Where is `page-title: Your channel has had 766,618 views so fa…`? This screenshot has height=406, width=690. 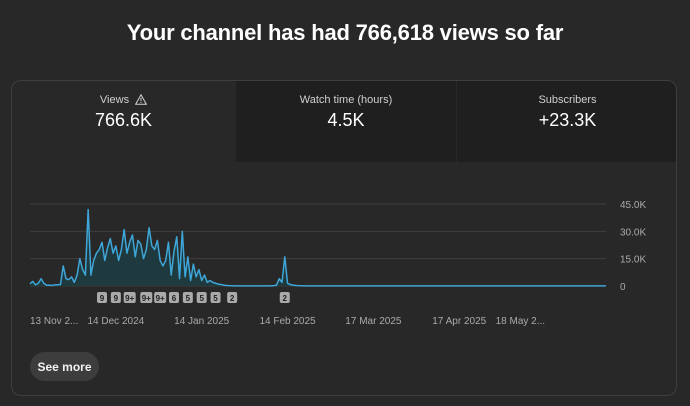 page-title: Your channel has had 766,618 views so fa… is located at coordinates (345, 32).